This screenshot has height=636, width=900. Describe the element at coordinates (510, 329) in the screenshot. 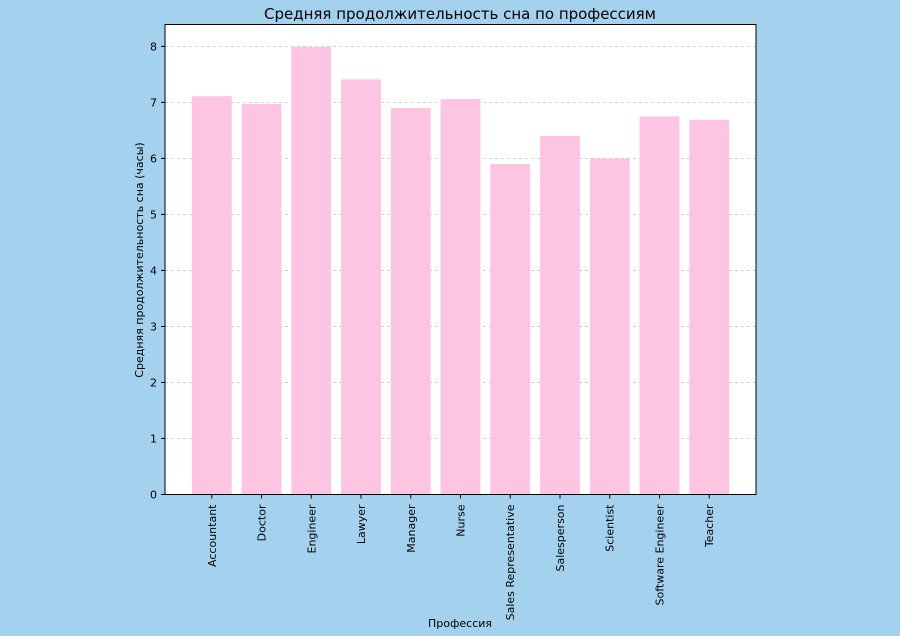

I see `bar-sales-representative` at that location.